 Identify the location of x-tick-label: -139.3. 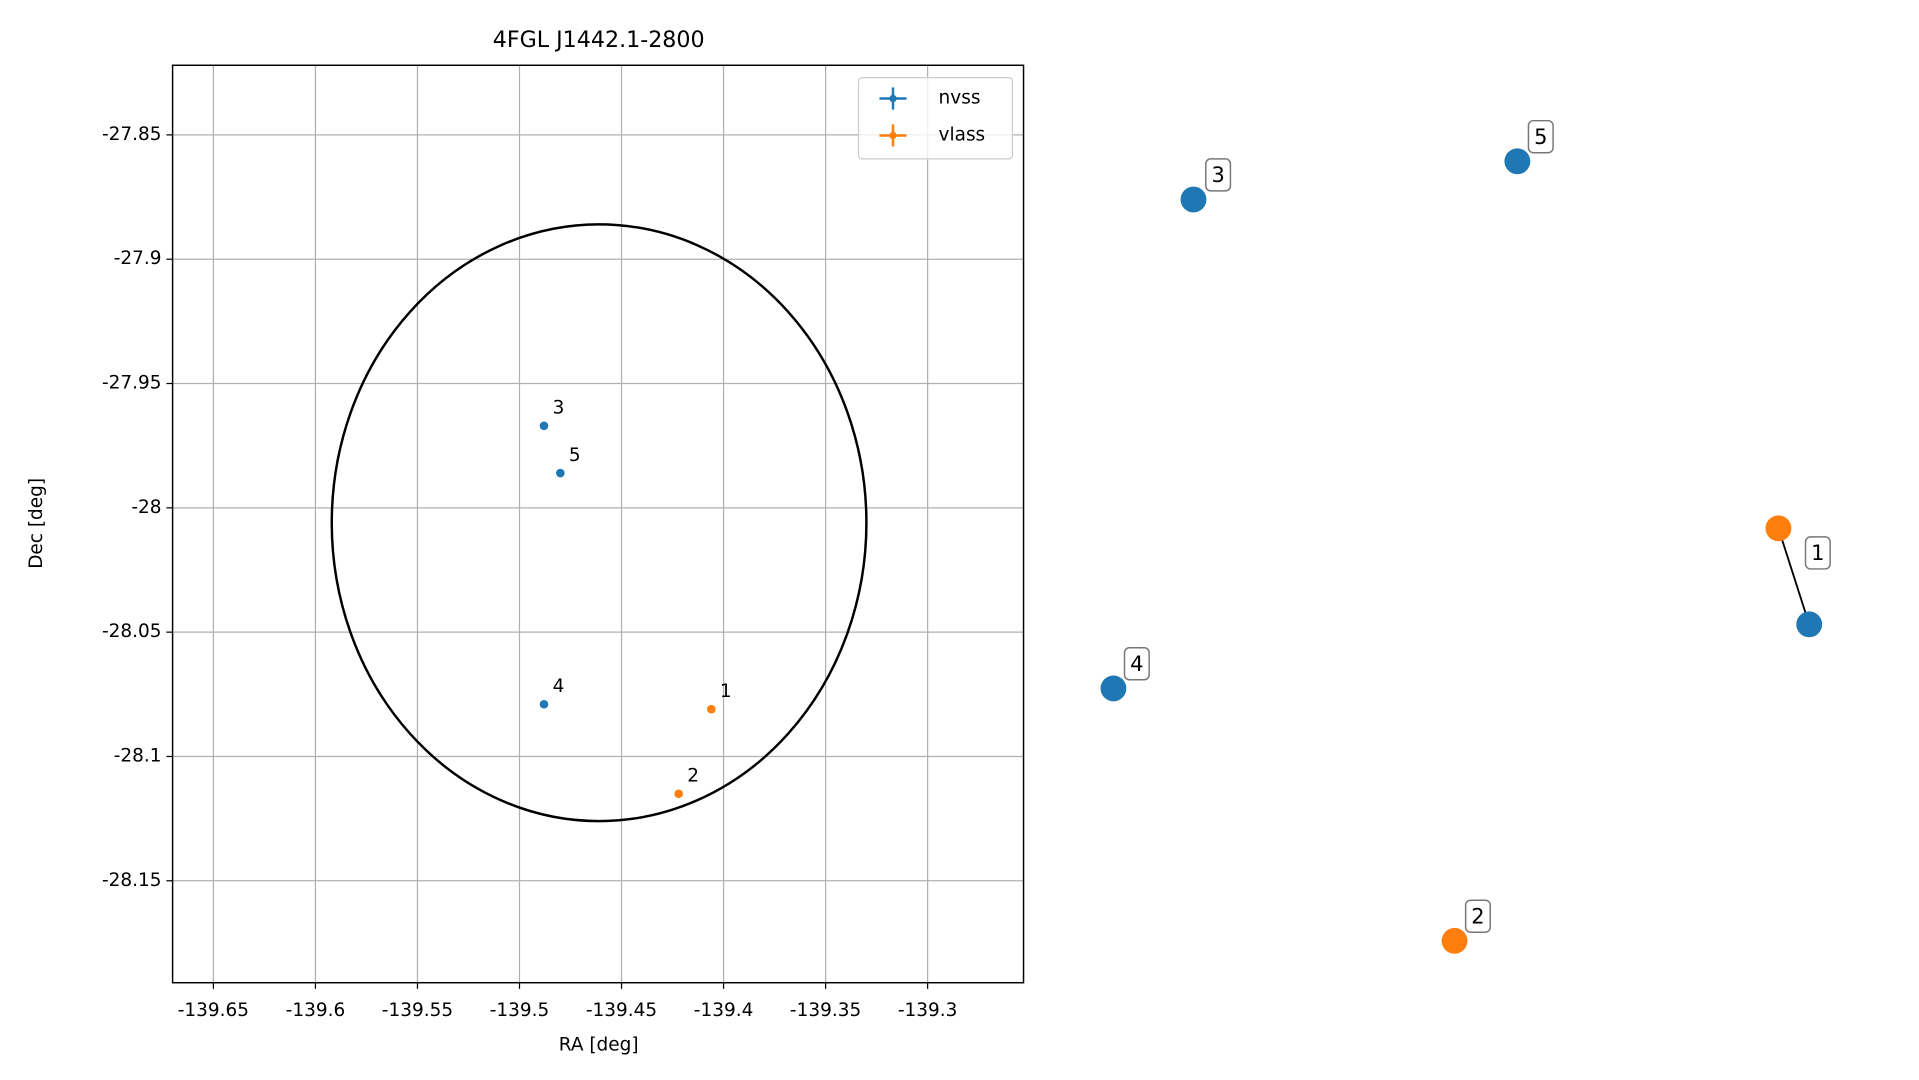
(928, 1010).